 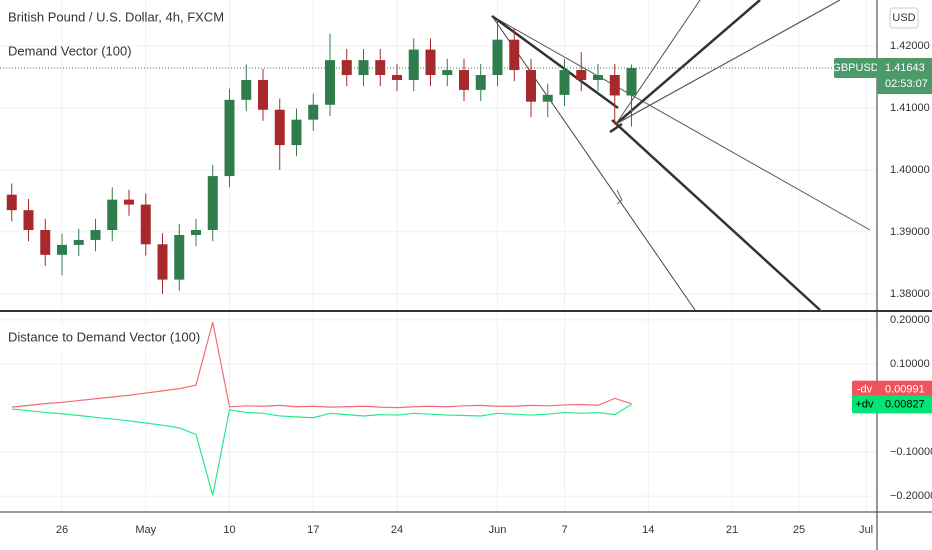 I want to click on x-tick-label: 14, so click(x=648, y=530).